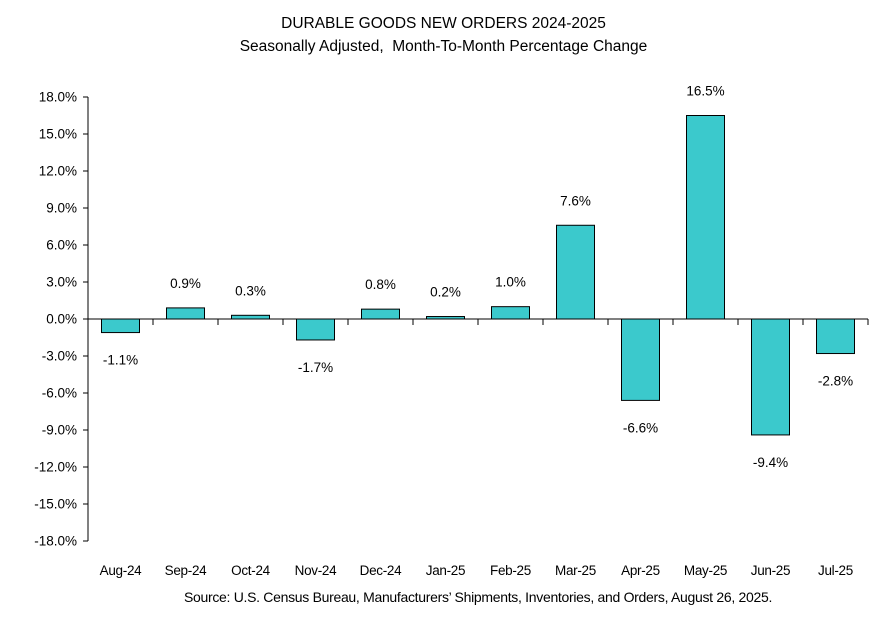 Image resolution: width=887 pixels, height=620 pixels. What do you see at coordinates (59, 430) in the screenshot?
I see `y-tick-label: -9.0%` at bounding box center [59, 430].